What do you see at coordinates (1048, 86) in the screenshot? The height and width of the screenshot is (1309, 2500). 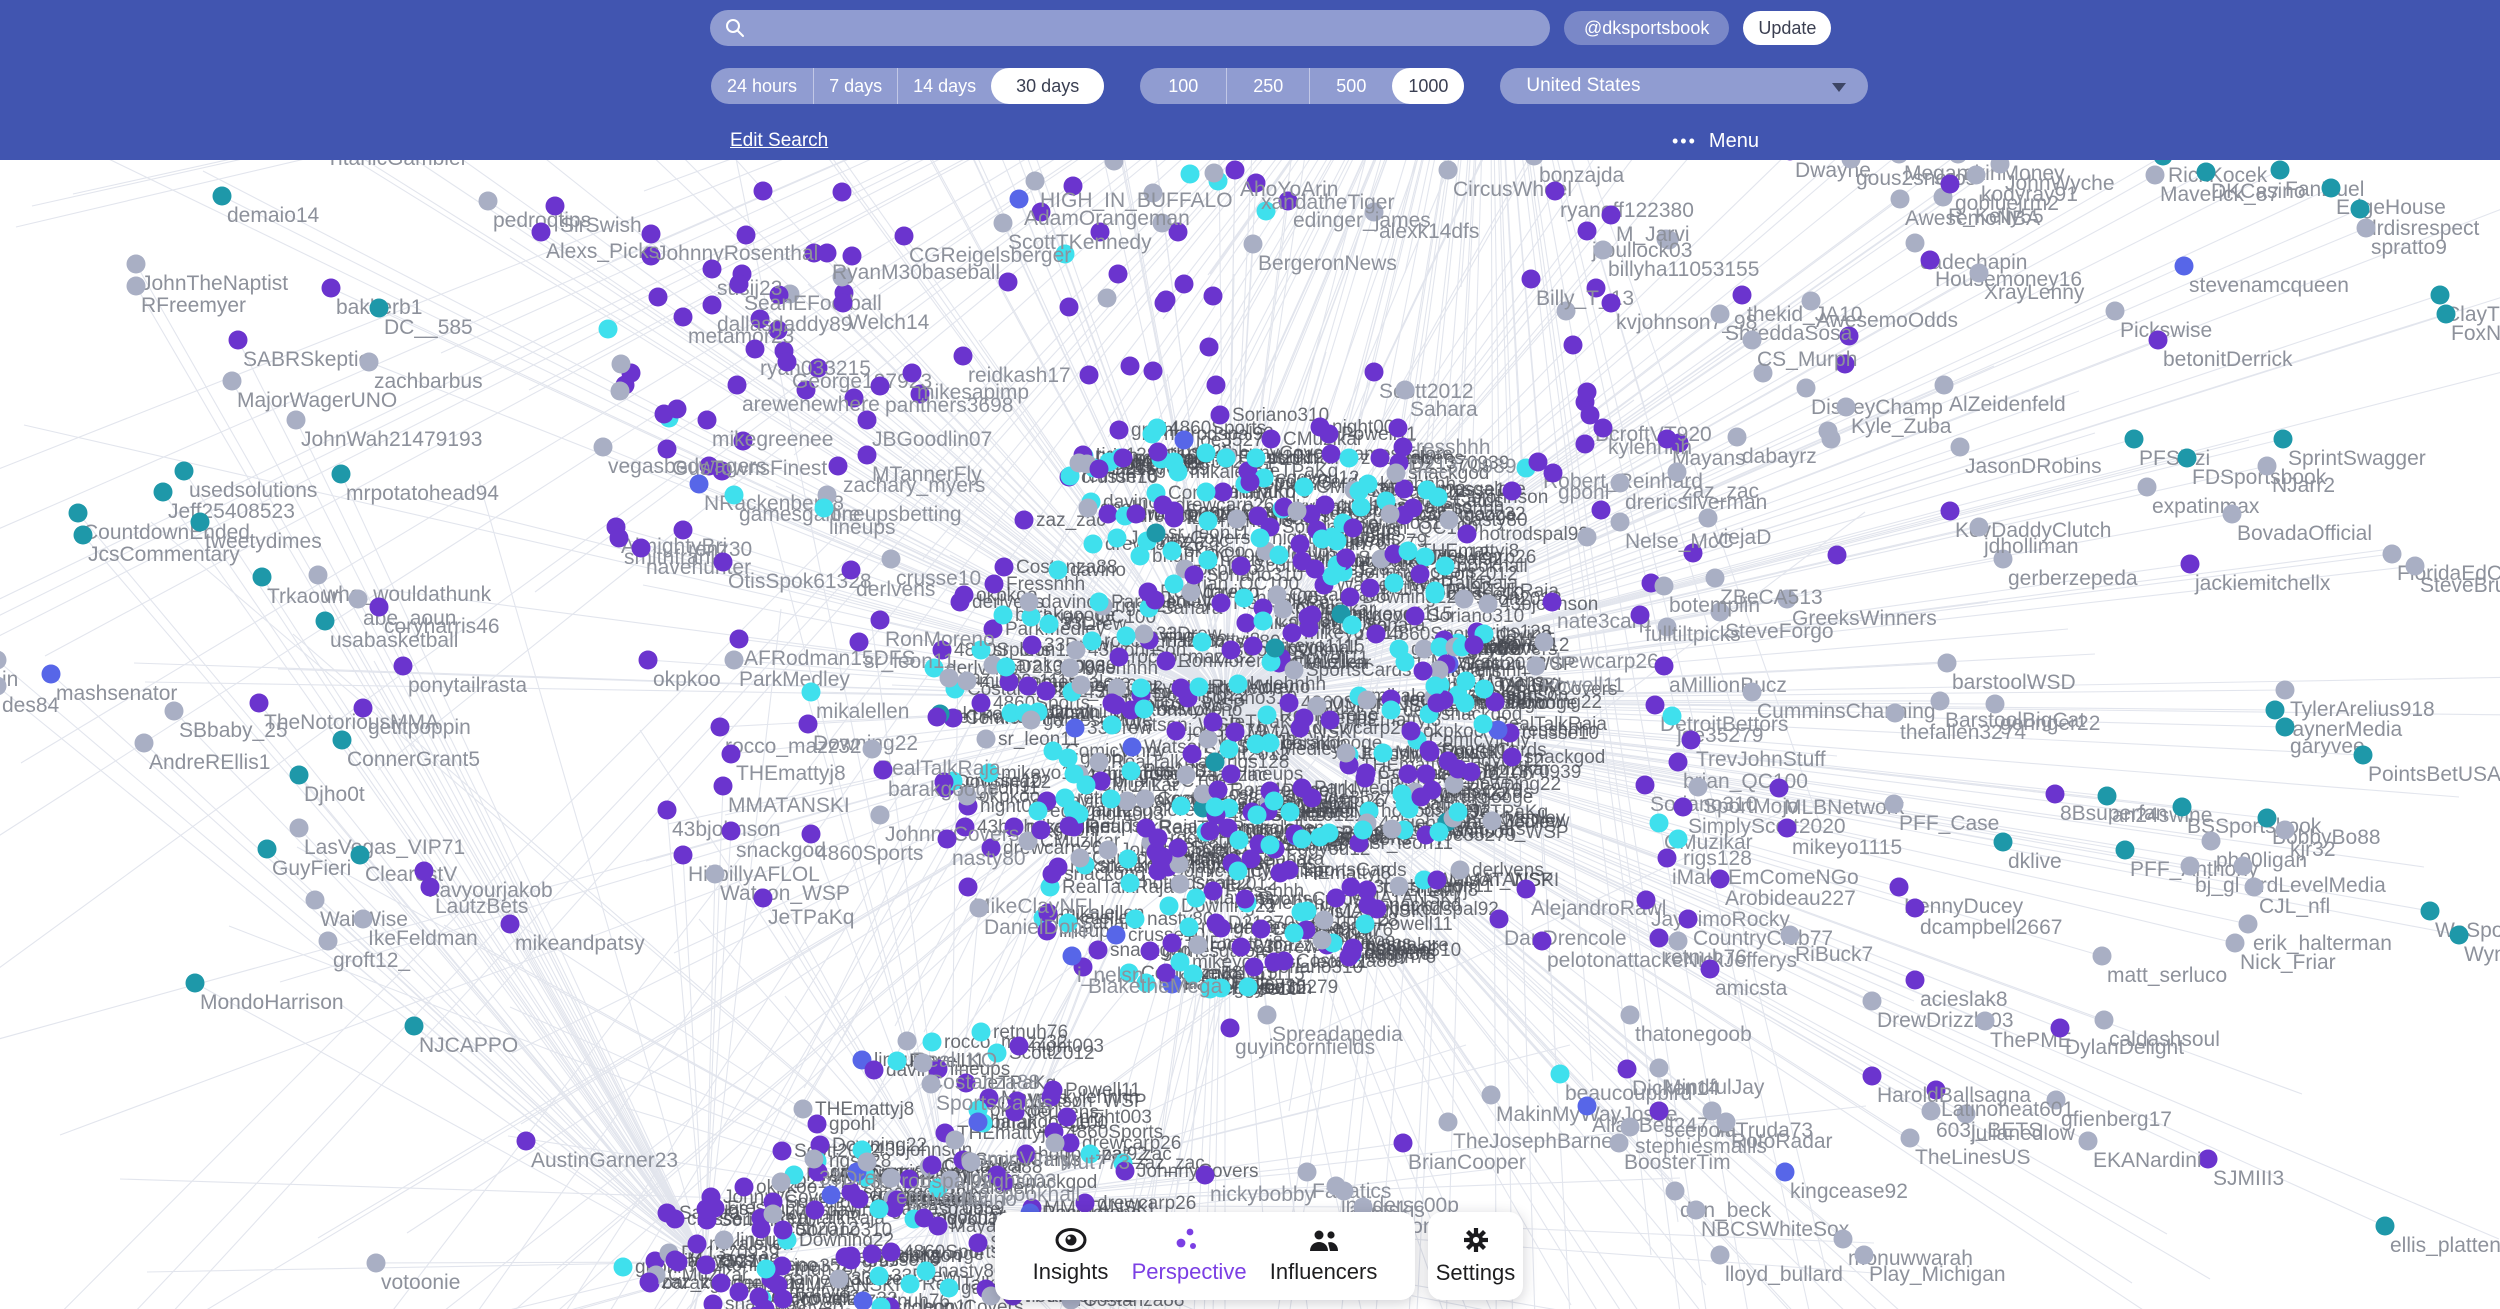 I see `time-filter-30-days: 30 days` at bounding box center [1048, 86].